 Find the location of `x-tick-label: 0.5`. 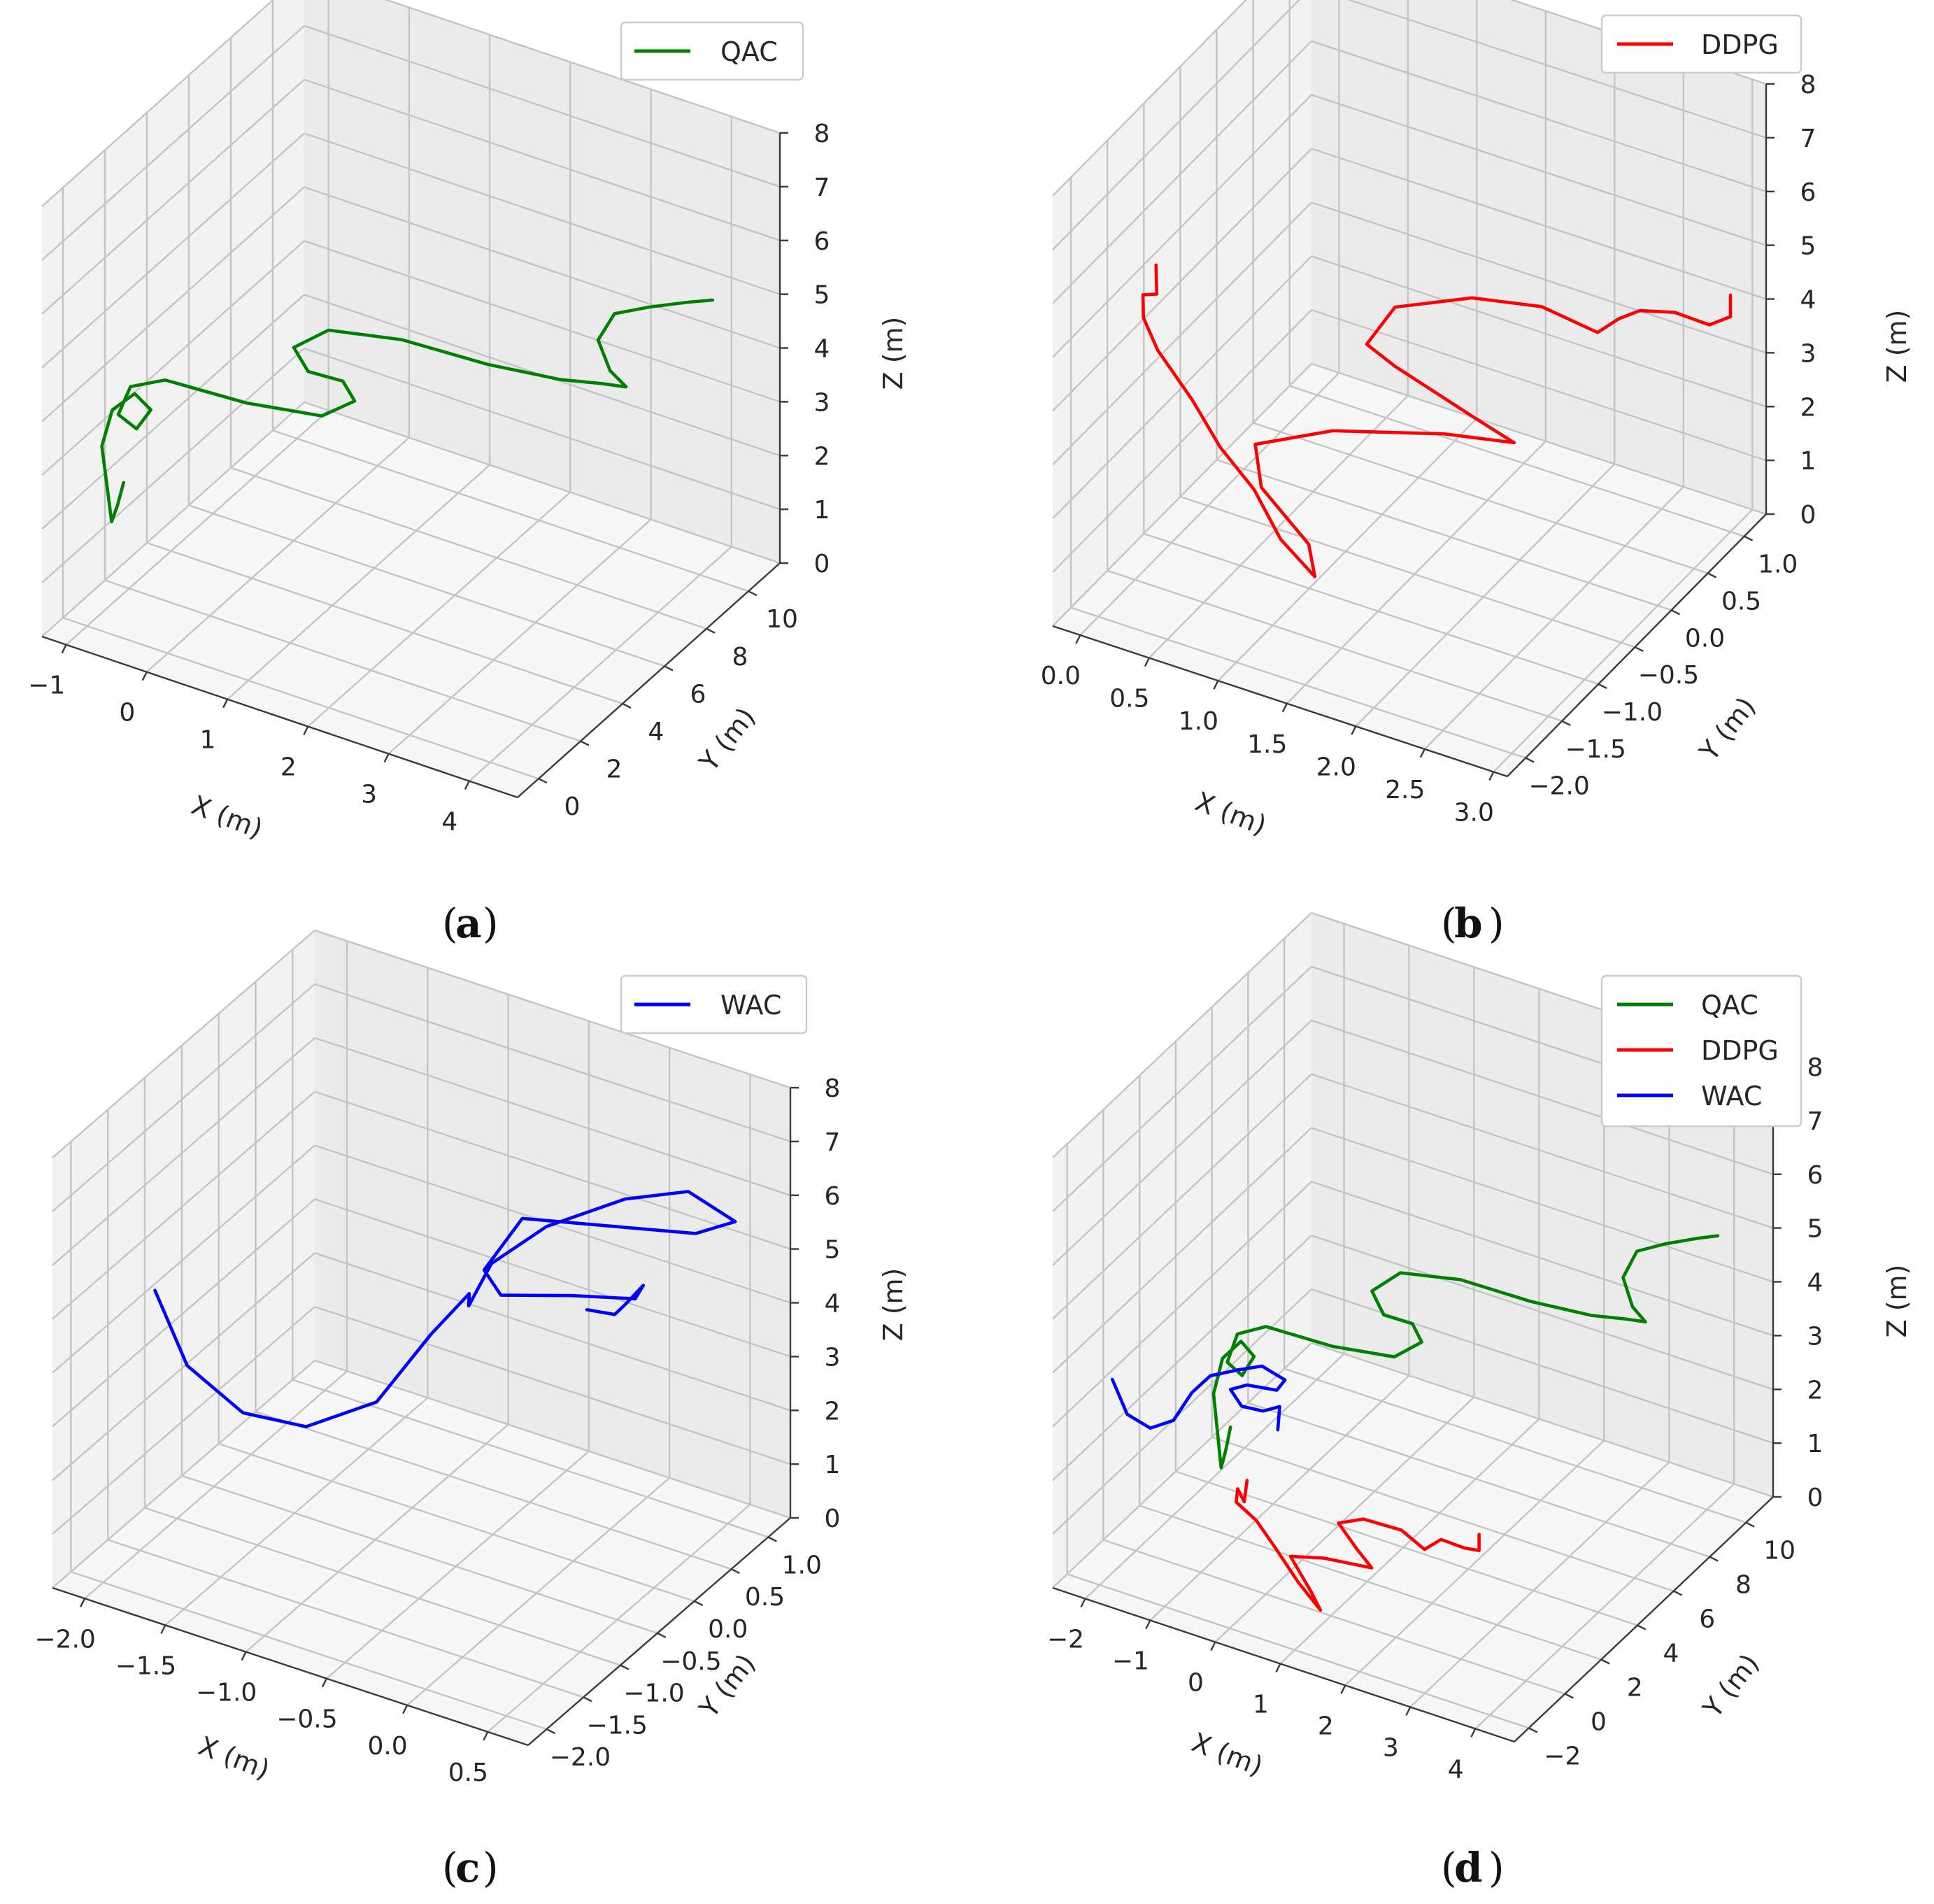

x-tick-label: 0.5 is located at coordinates (468, 1773).